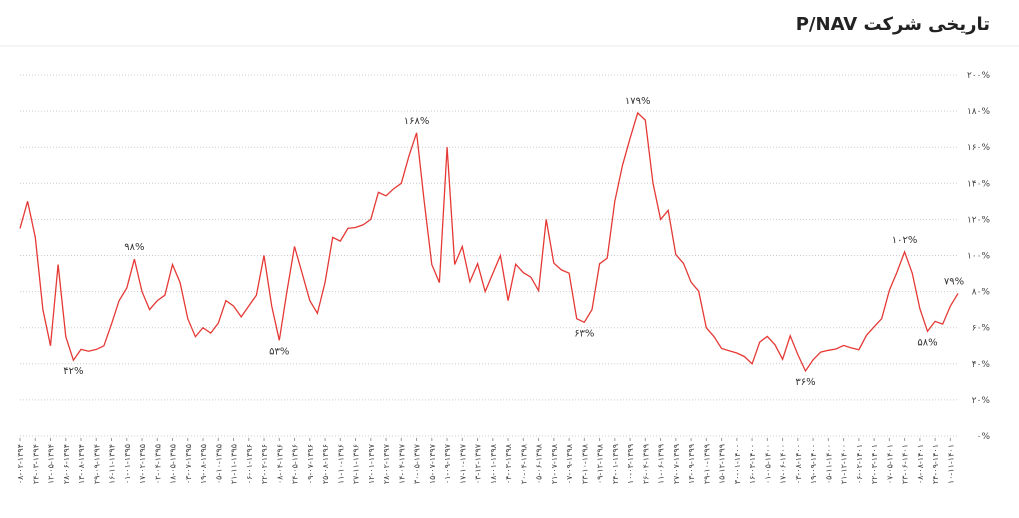  I want to click on annotation: ۱۰۲%, so click(905, 240).